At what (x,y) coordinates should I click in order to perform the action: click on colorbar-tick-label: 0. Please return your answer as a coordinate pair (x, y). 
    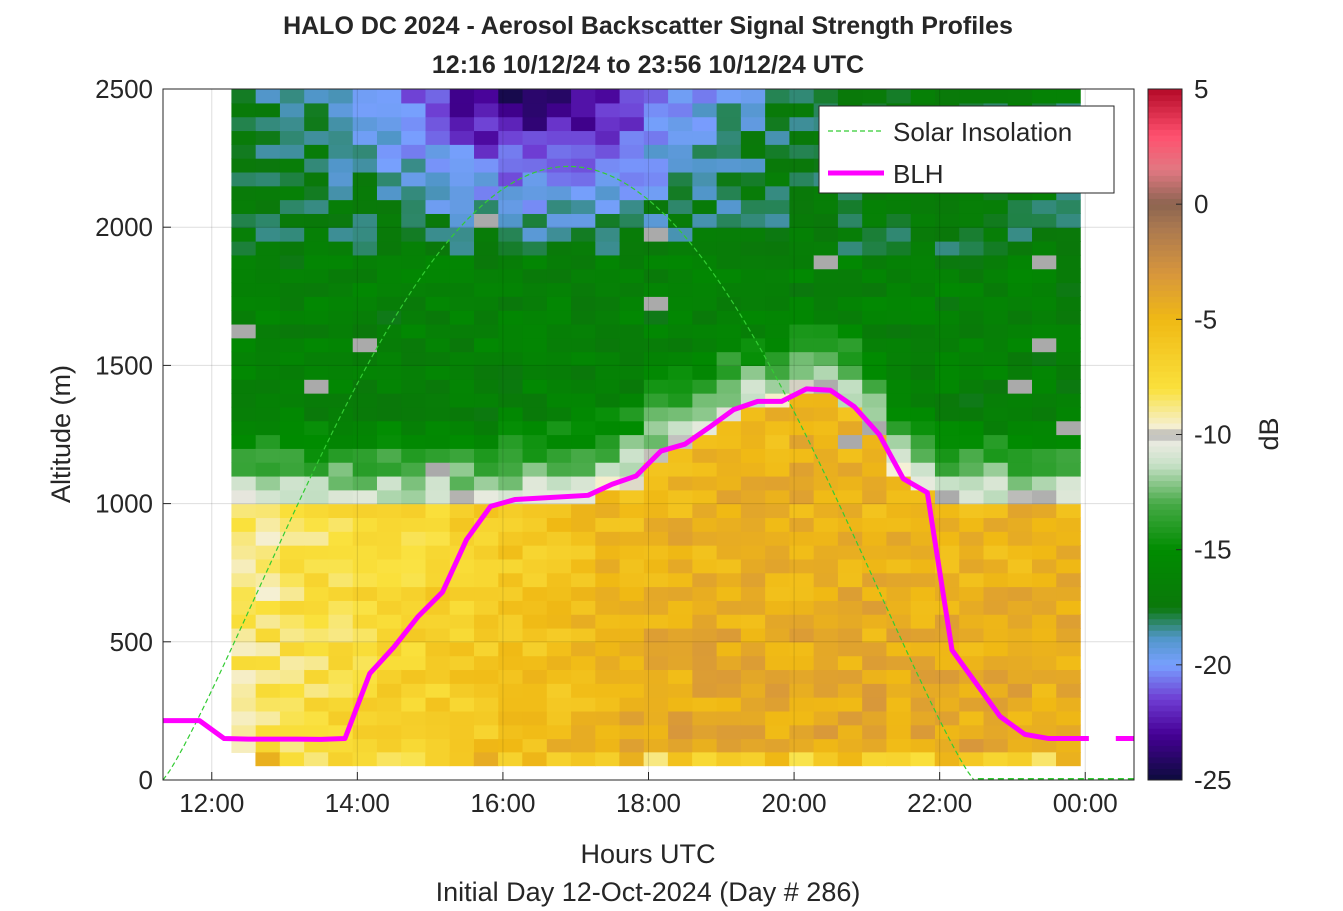
    Looking at the image, I should click on (1201, 204).